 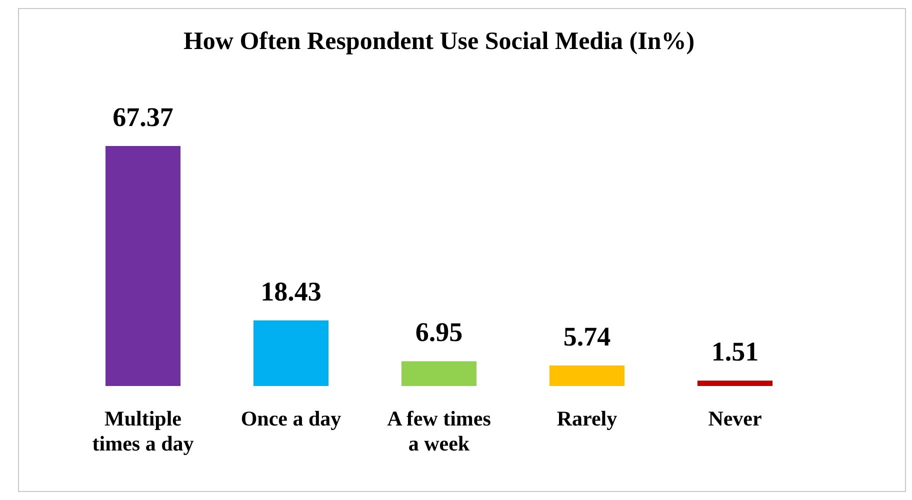 What do you see at coordinates (439, 41) in the screenshot?
I see `chart-title: How Often Respondent Use Social Media (In%)` at bounding box center [439, 41].